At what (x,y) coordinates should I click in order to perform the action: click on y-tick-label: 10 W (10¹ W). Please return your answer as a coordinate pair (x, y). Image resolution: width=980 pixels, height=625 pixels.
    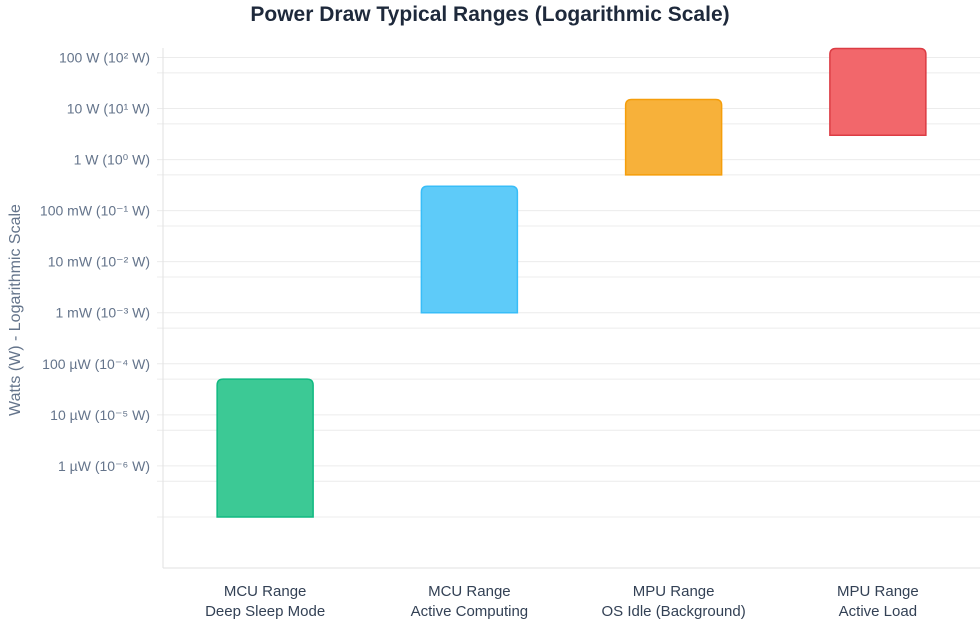
    Looking at the image, I should click on (108, 109).